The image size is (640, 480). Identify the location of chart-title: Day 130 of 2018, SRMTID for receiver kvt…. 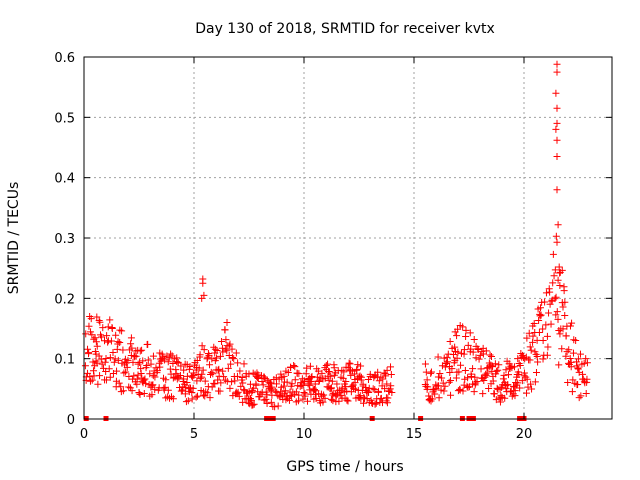
(345, 29).